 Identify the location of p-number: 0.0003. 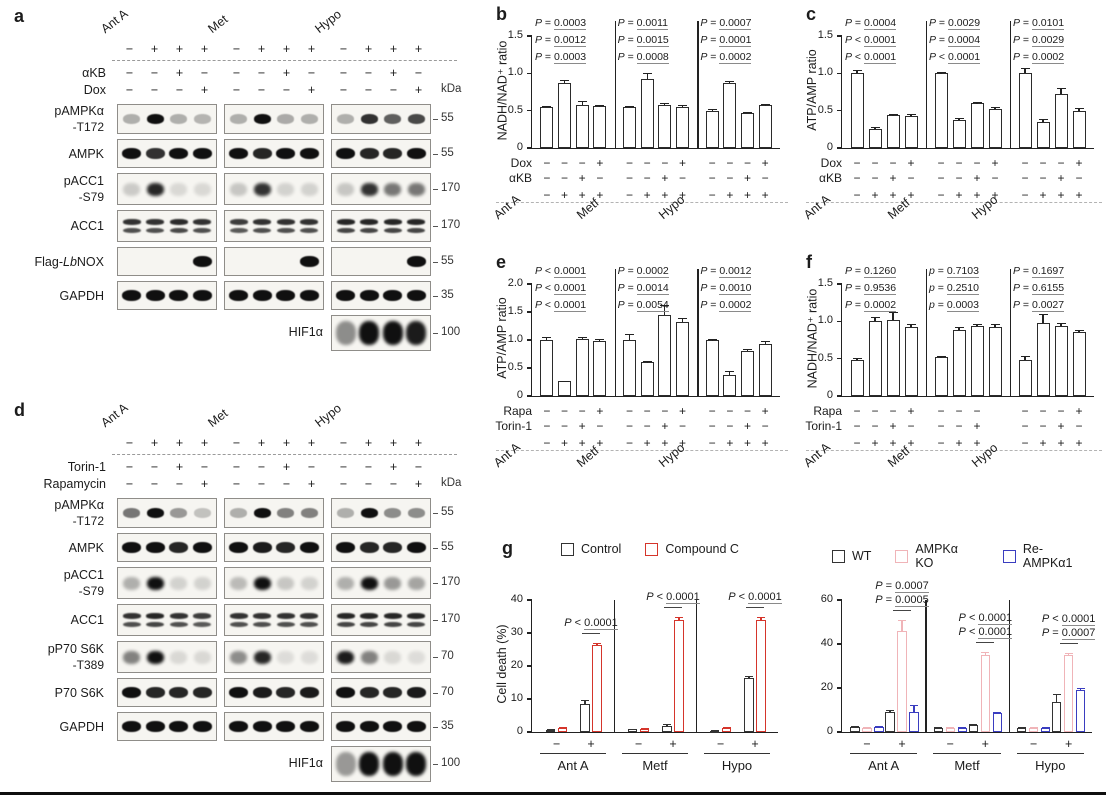
(962, 305).